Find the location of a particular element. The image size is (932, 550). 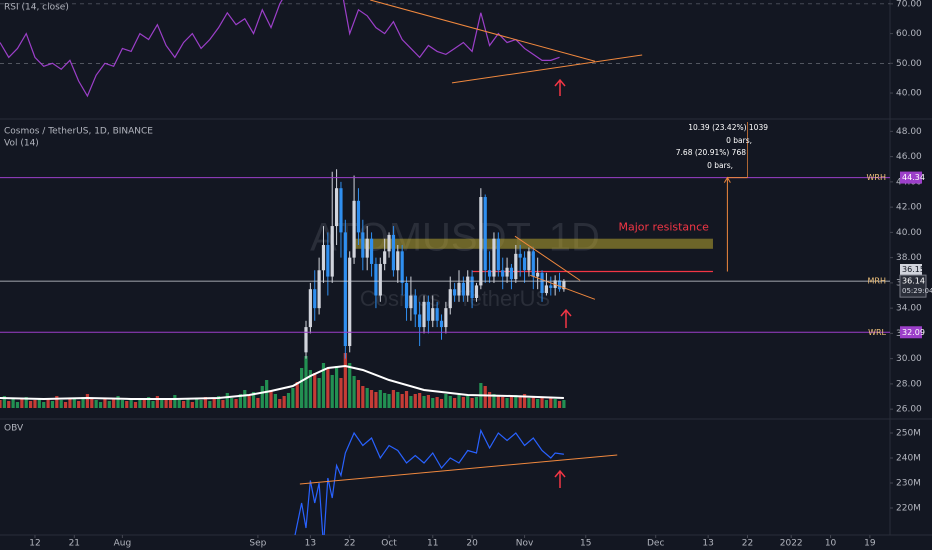

y-tick-label: 38.00 is located at coordinates (909, 258).